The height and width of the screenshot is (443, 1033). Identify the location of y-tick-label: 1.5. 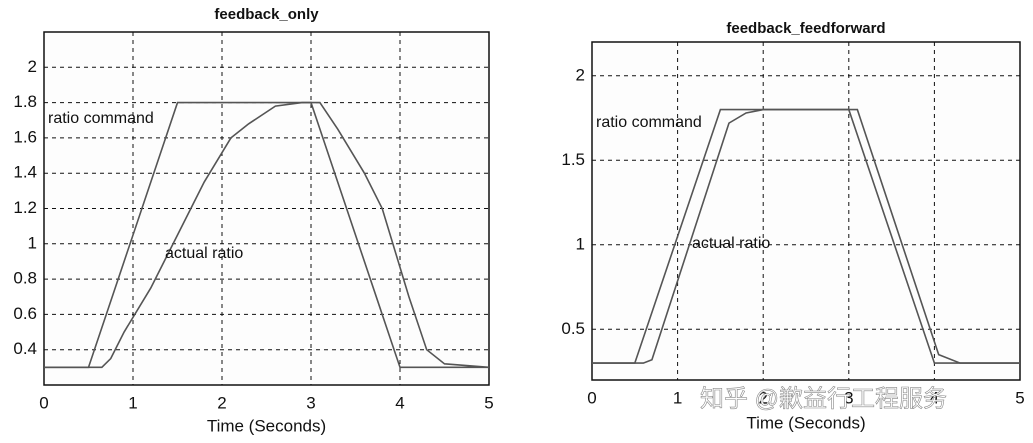
(573, 159).